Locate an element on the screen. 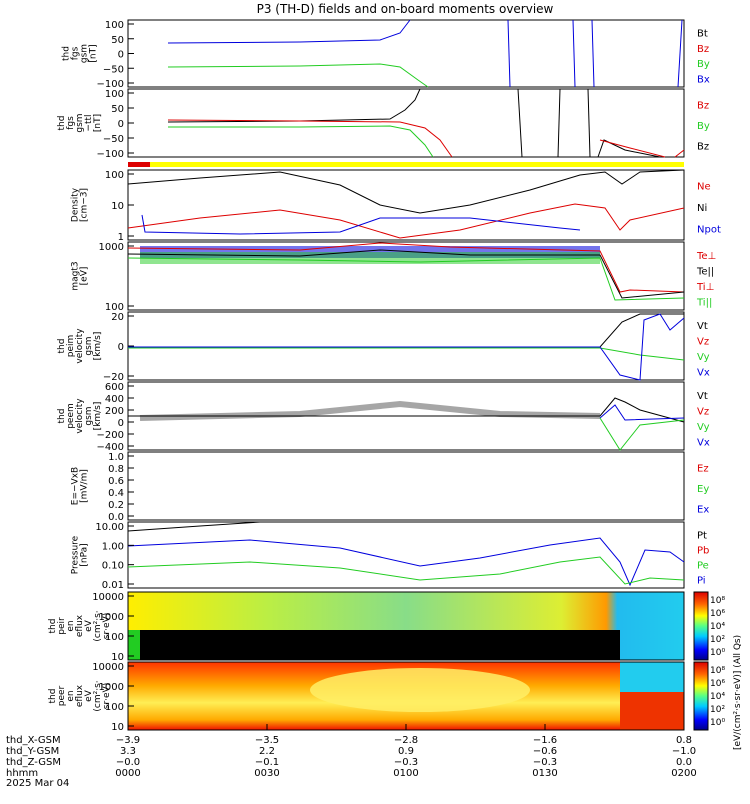  y-axis-label: eflux is located at coordinates (80, 695).